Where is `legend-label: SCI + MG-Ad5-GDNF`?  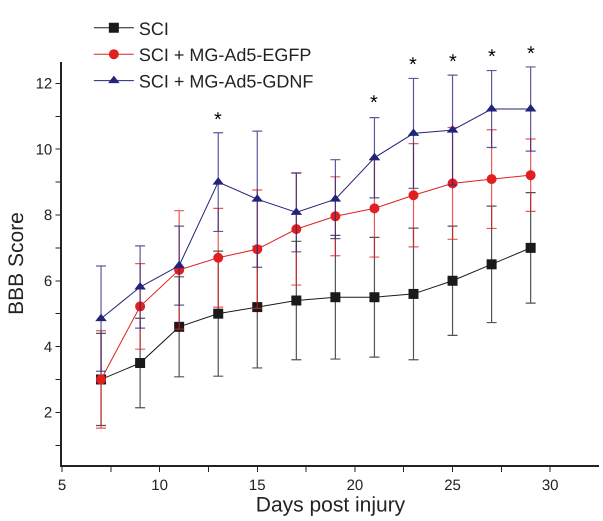 legend-label: SCI + MG-Ad5-GDNF is located at coordinates (226, 82).